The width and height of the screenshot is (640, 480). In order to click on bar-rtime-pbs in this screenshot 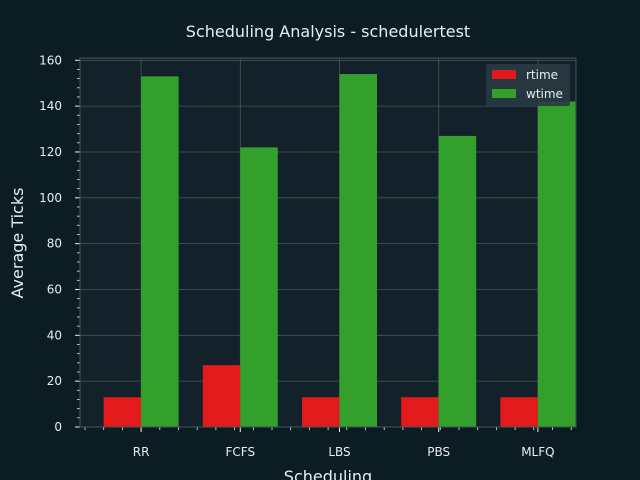, I will do `click(420, 412)`.